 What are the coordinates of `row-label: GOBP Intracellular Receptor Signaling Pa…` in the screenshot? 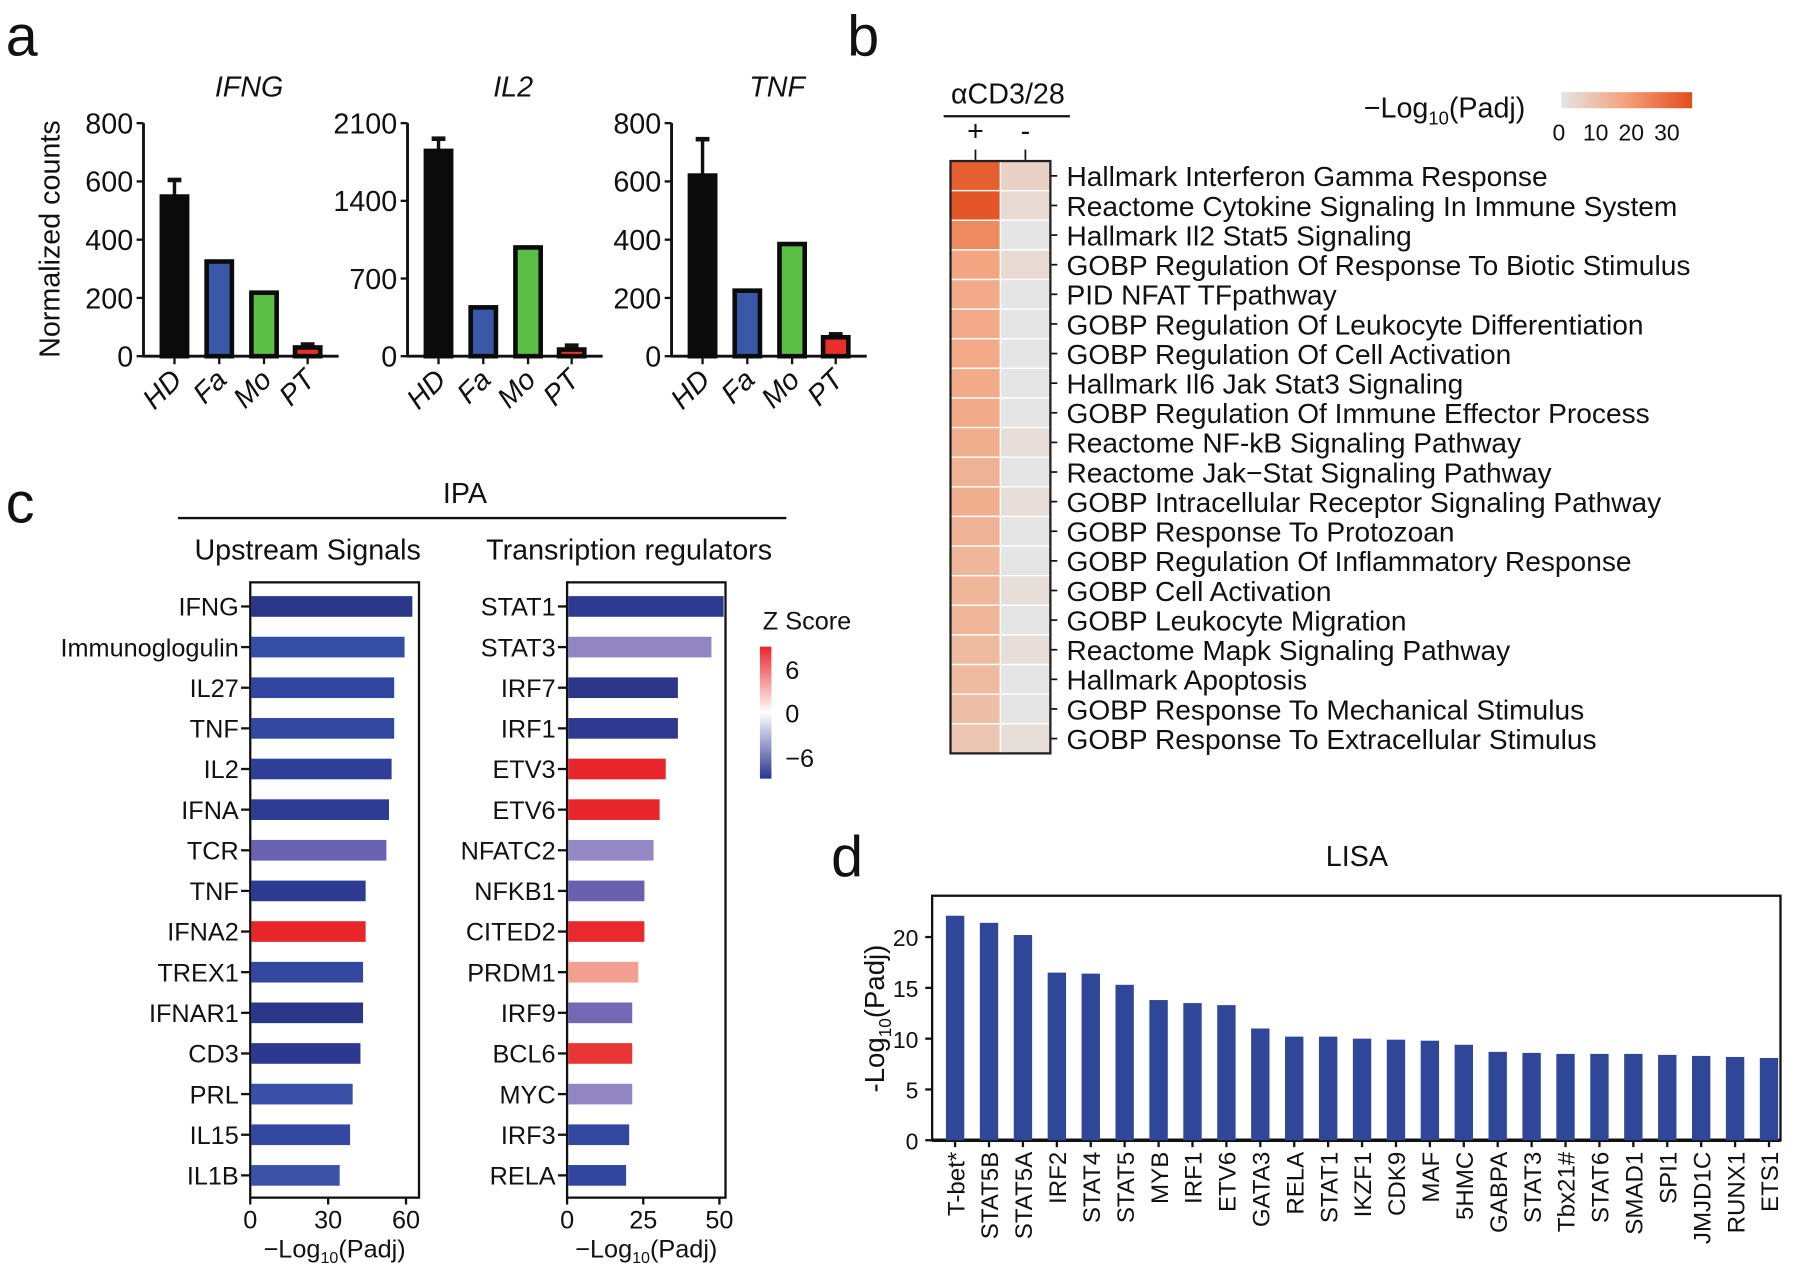 It's located at (1363, 502).